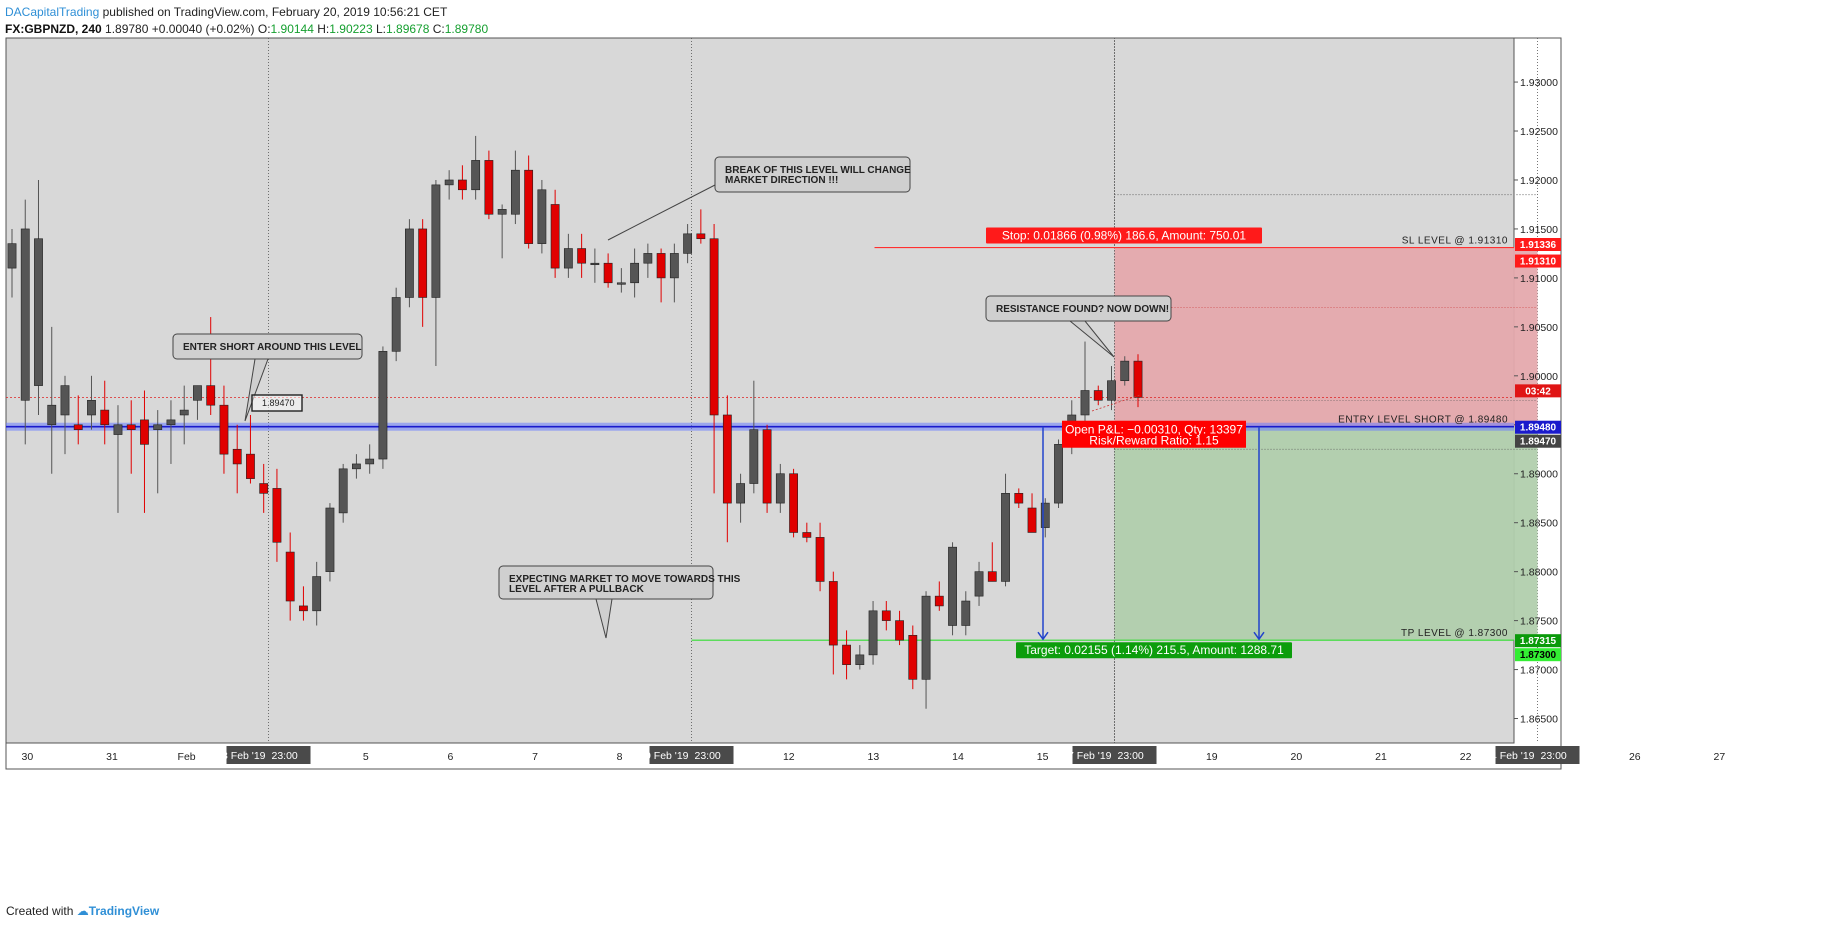 The height and width of the screenshot is (930, 1828). I want to click on low-label: L:, so click(381, 29).